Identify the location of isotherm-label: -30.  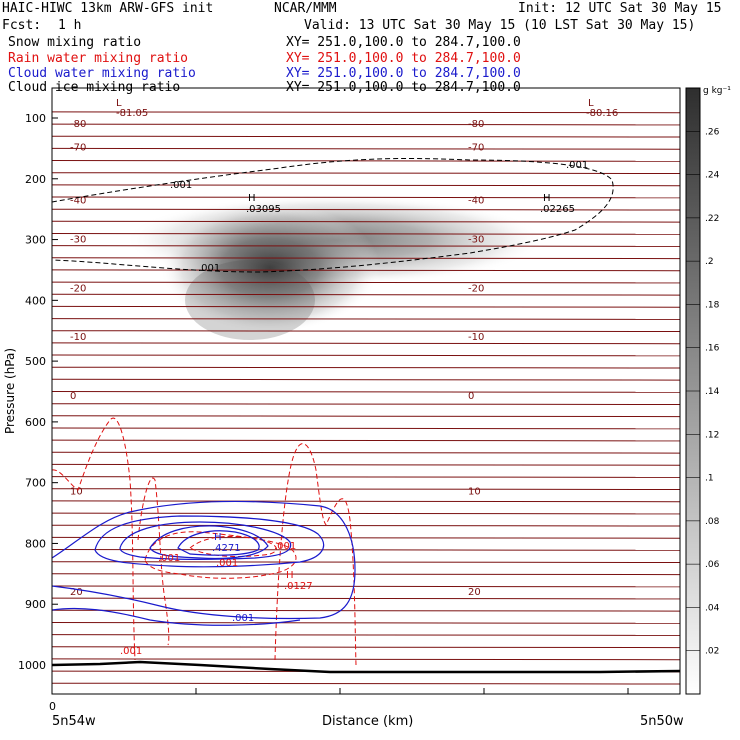
(476, 239).